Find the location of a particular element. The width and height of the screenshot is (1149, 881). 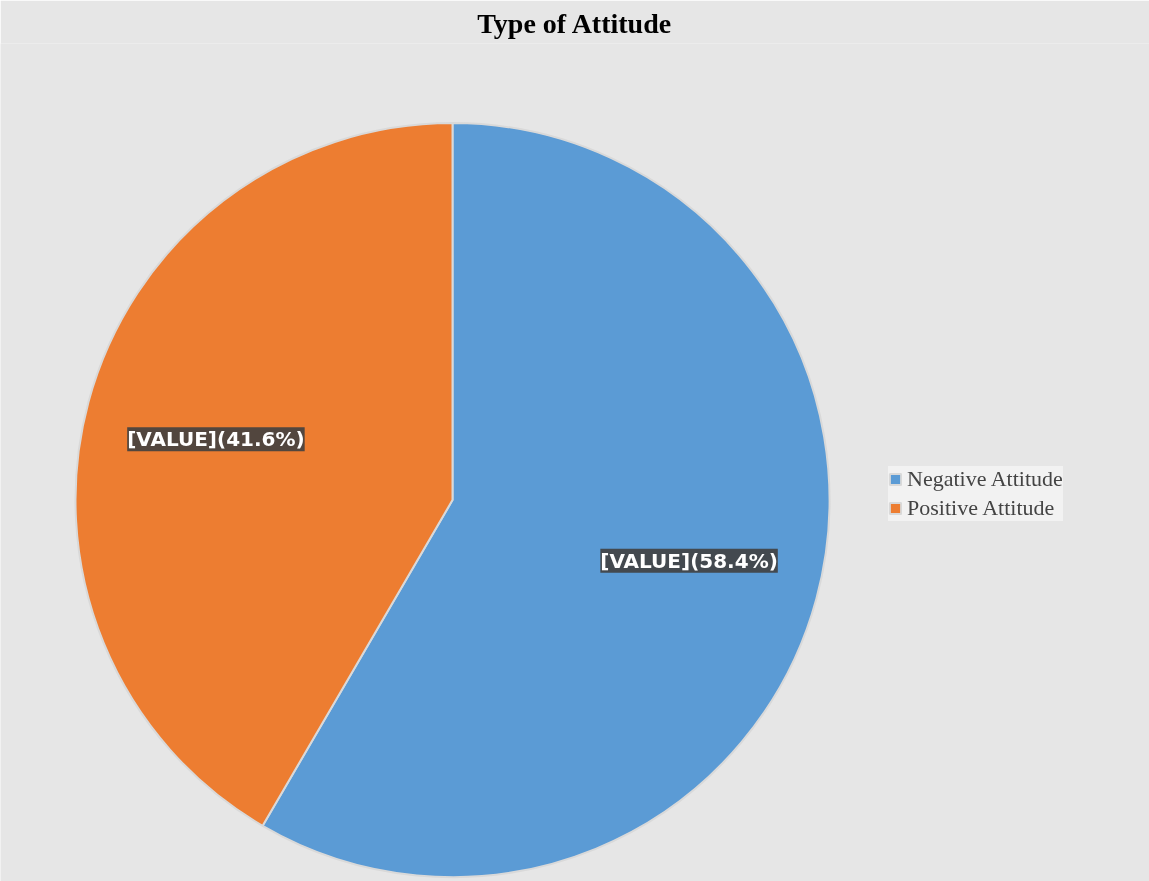

chart-title: Type of Attitude is located at coordinates (574, 23).